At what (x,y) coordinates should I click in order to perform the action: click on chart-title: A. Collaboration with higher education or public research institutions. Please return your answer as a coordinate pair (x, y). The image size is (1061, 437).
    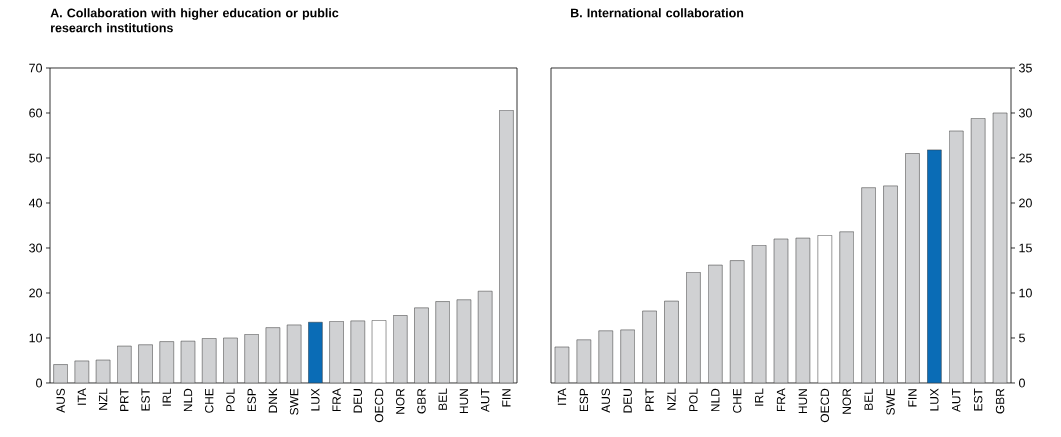
    Looking at the image, I should click on (194, 20).